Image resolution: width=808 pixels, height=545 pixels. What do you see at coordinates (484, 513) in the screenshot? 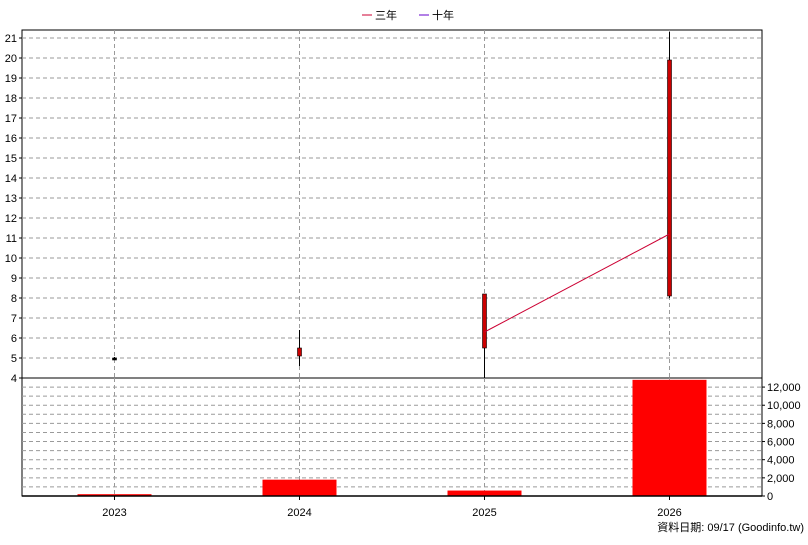
I see `x-tick-label: 2025` at bounding box center [484, 513].